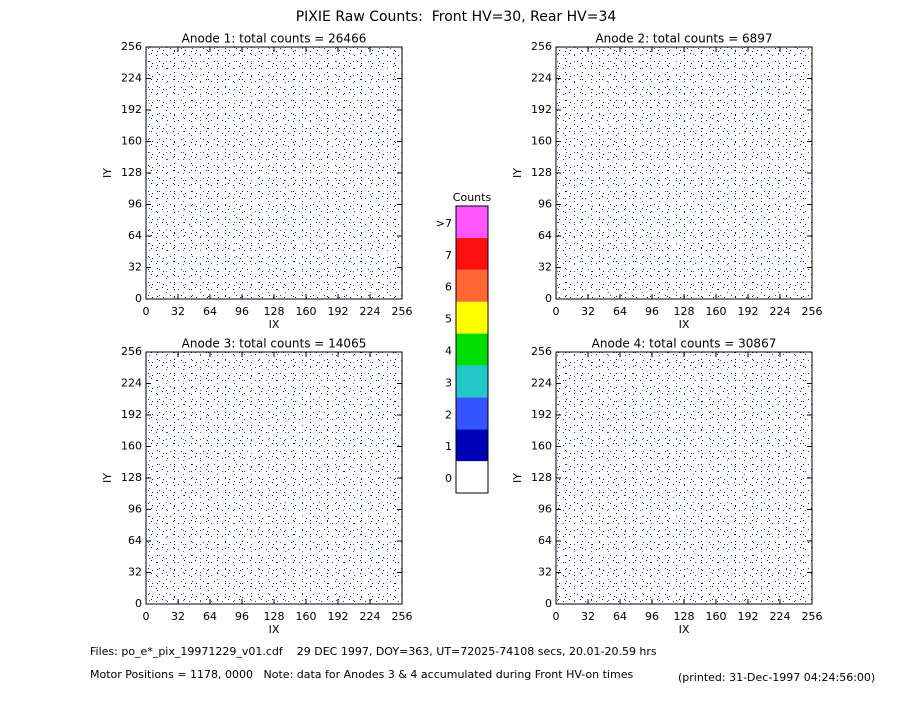  What do you see at coordinates (448, 414) in the screenshot?
I see `colorbar-label: 2` at bounding box center [448, 414].